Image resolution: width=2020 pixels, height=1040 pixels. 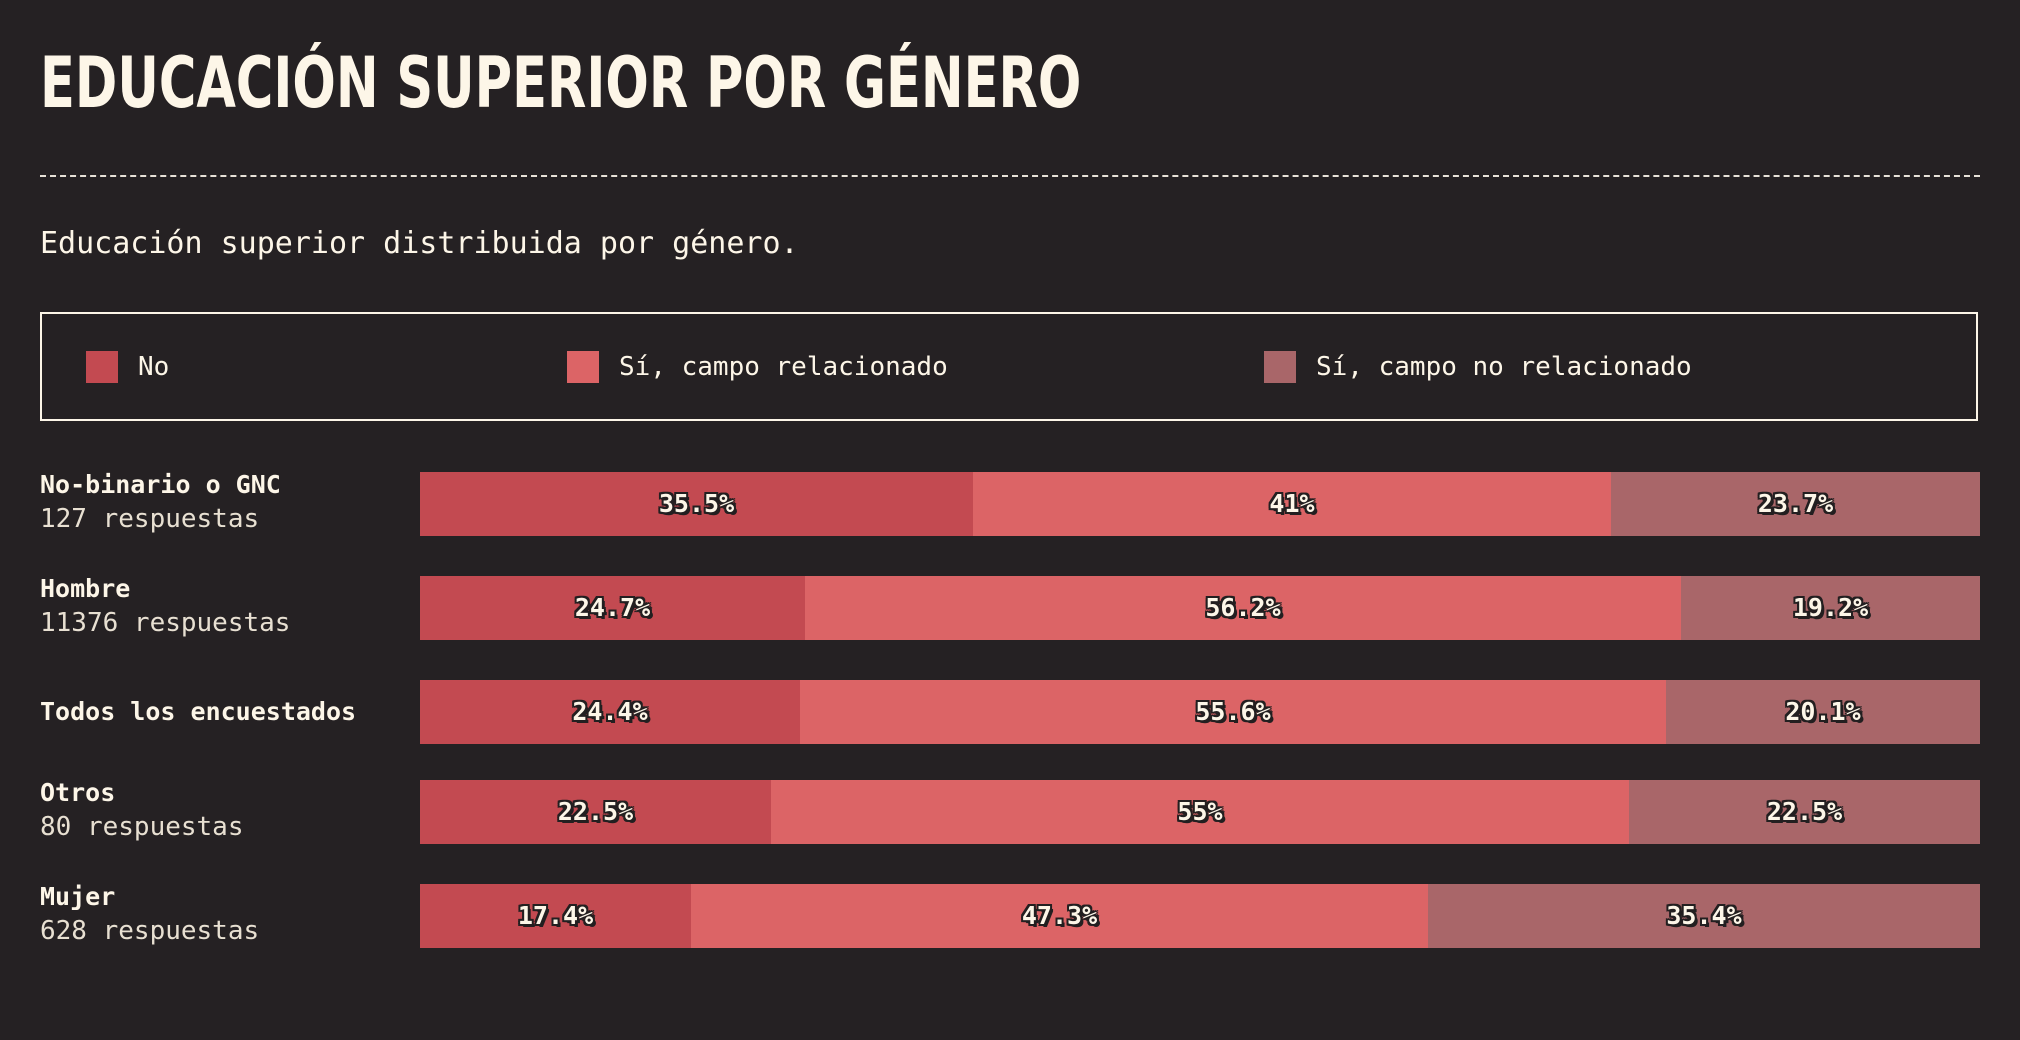 I want to click on row-name: Todos los encuestados, so click(x=198, y=711).